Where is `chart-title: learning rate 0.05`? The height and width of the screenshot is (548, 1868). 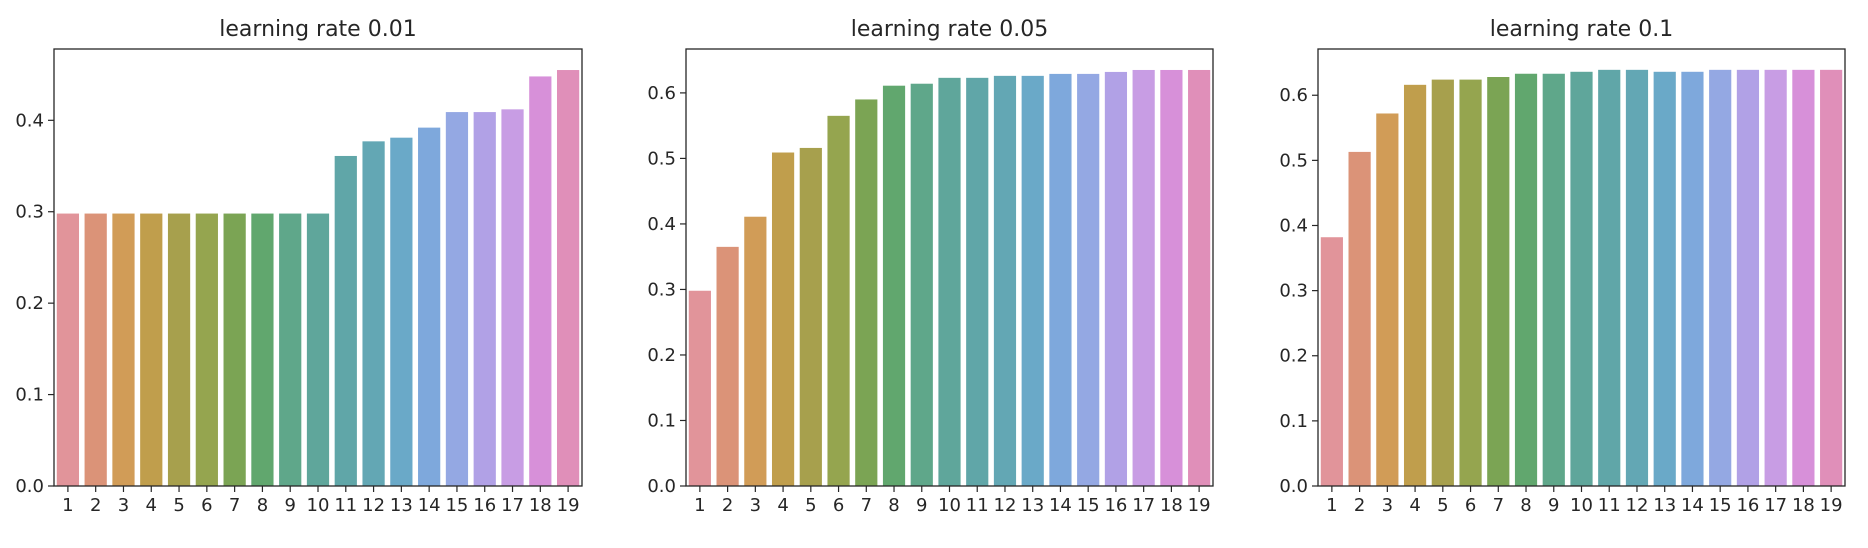
chart-title: learning rate 0.05 is located at coordinates (949, 29).